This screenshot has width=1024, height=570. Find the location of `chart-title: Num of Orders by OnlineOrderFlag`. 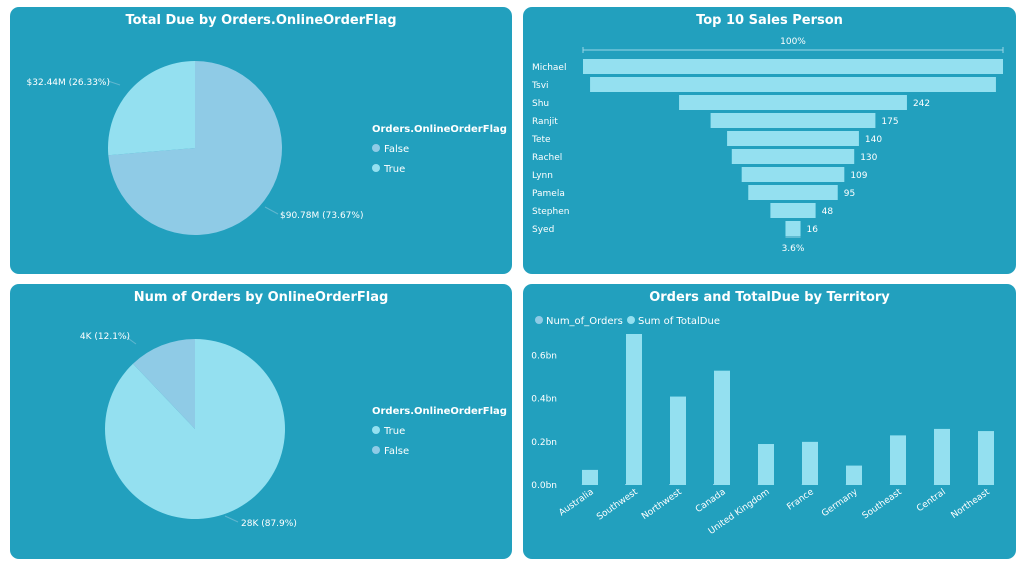

chart-title: Num of Orders by OnlineOrderFlag is located at coordinates (261, 297).